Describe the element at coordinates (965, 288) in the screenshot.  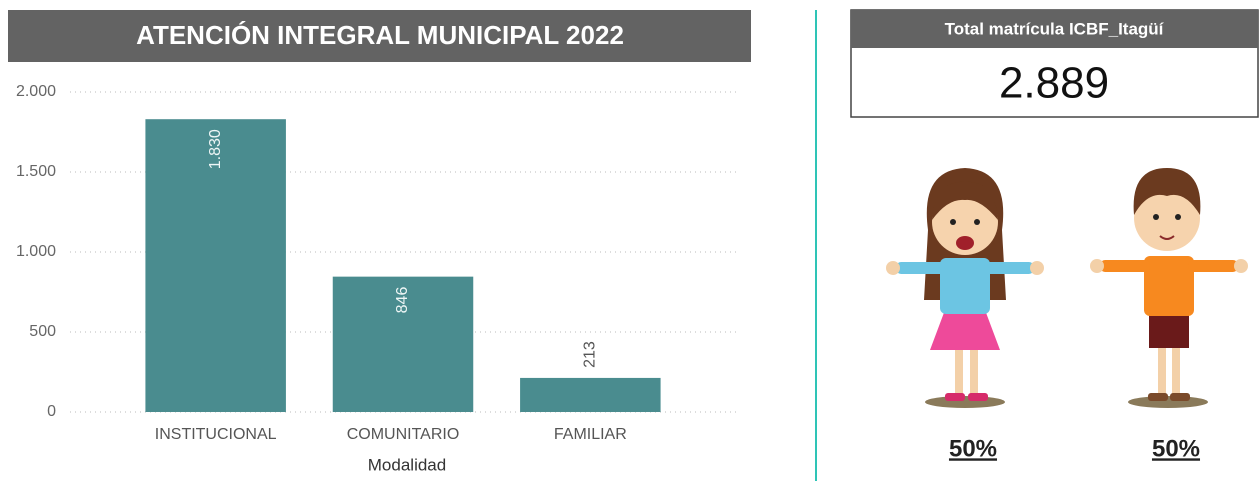
I see `girl-figure` at that location.